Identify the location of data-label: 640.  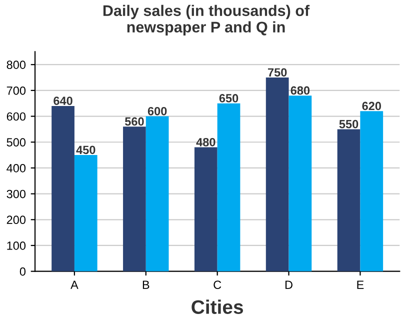
(63, 100).